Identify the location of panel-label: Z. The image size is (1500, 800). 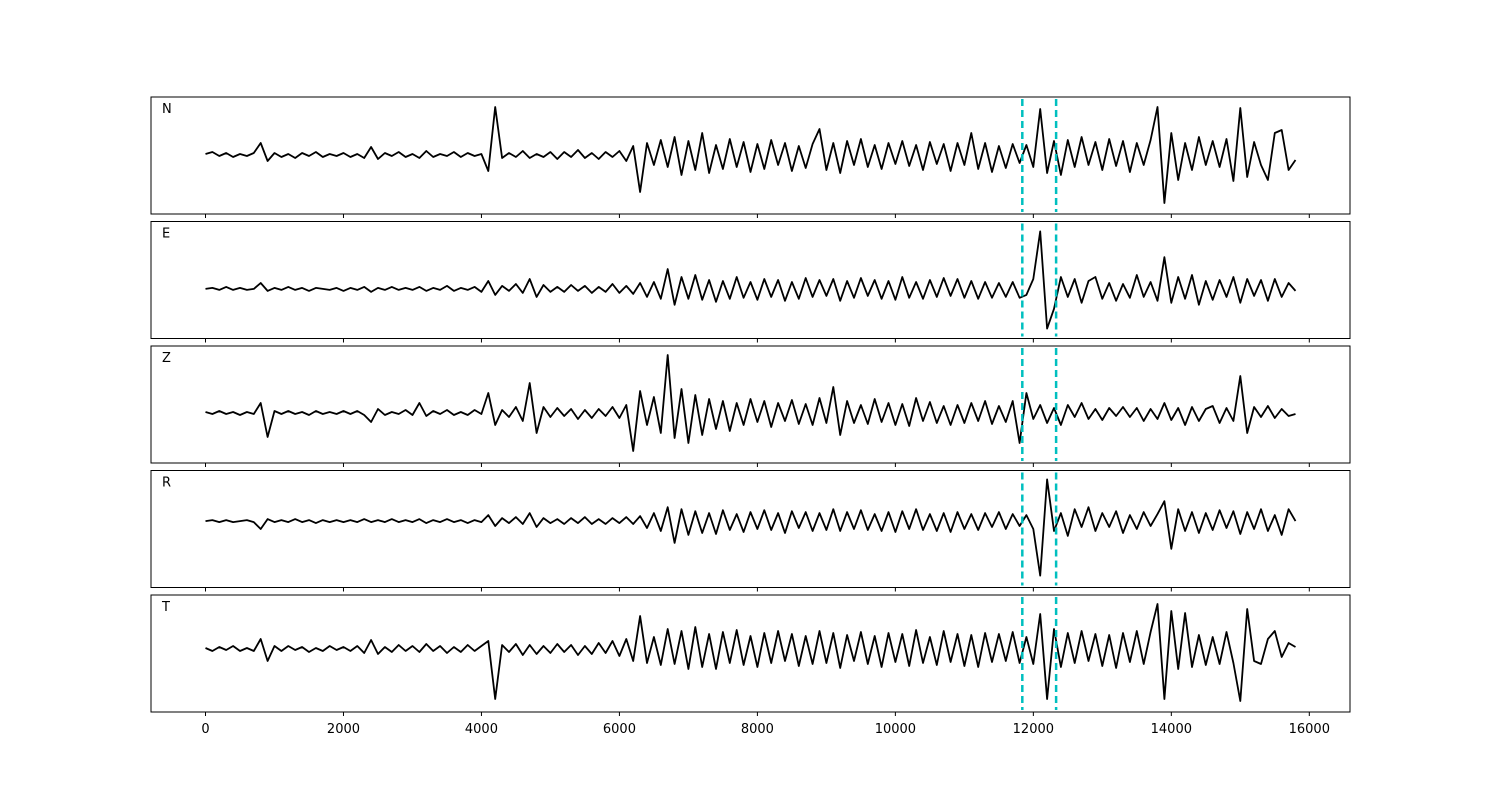
(166, 358).